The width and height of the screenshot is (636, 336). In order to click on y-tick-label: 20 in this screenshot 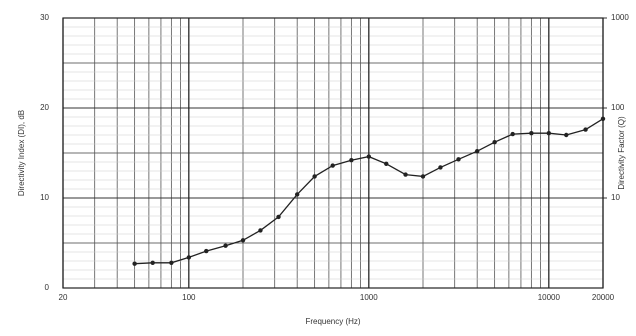, I will do `click(44, 107)`.